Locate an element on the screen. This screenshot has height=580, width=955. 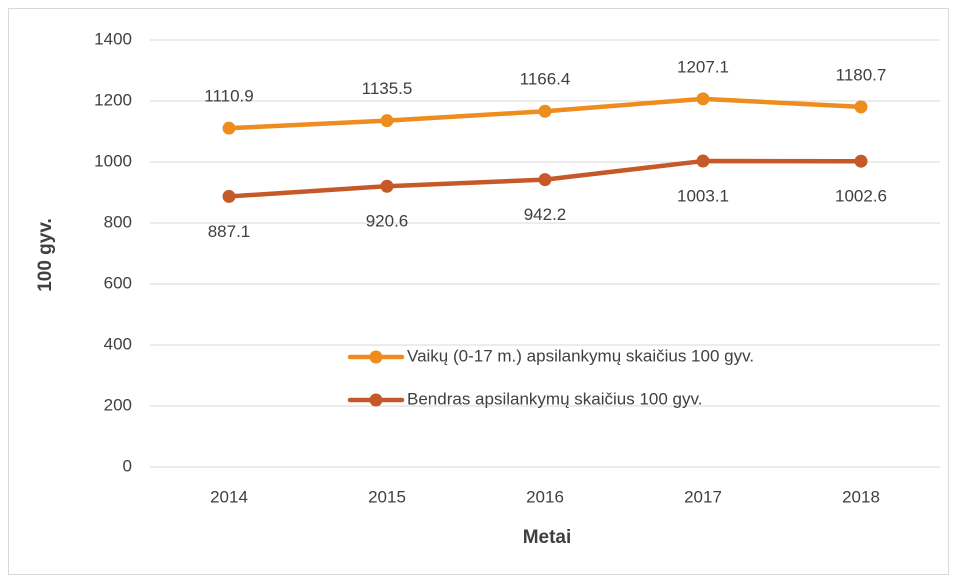
y-tick-label: 0 is located at coordinates (127, 465).